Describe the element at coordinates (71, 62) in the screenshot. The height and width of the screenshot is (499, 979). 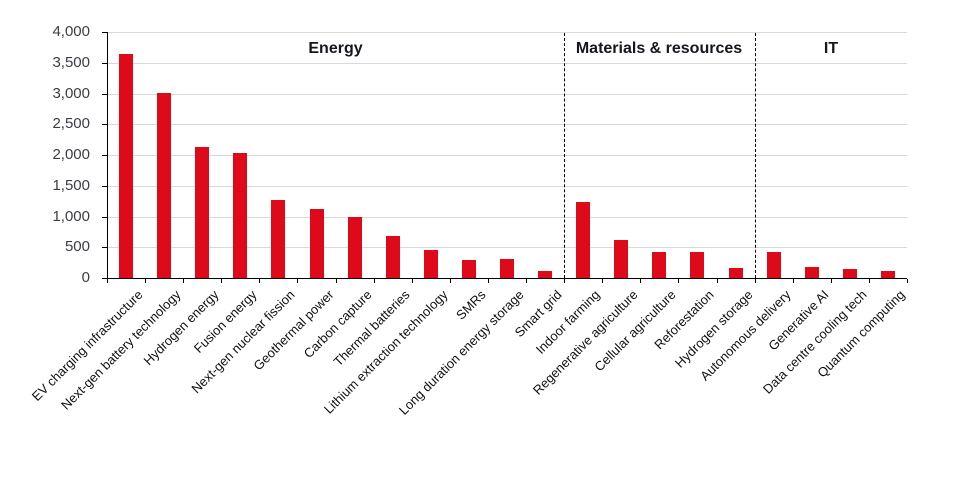
I see `y-tick-label: 3,500` at that location.